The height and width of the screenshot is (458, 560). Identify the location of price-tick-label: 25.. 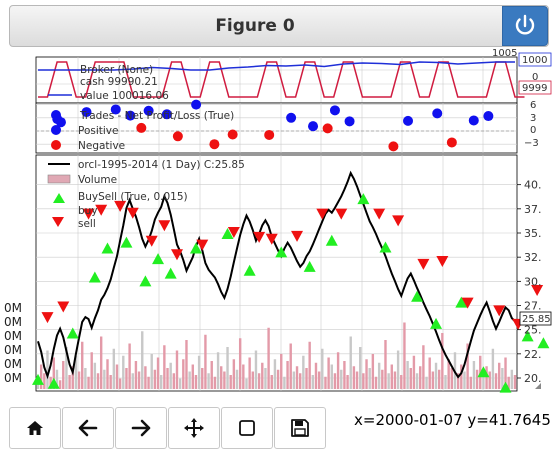
(533, 330).